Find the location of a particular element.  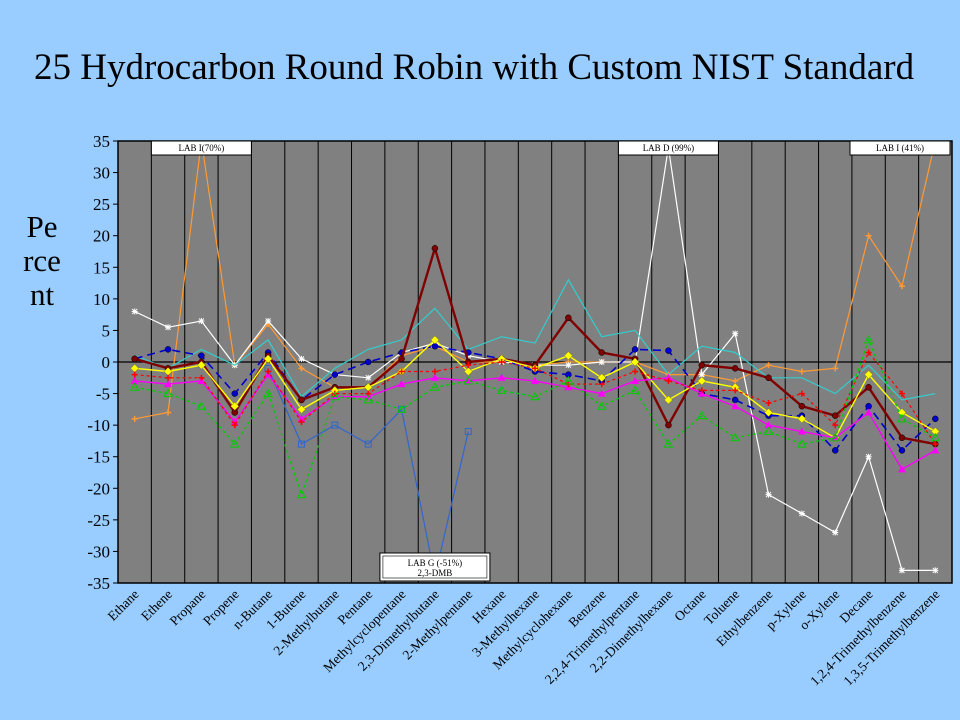

x-tick-label: Ethane is located at coordinates (123, 605).